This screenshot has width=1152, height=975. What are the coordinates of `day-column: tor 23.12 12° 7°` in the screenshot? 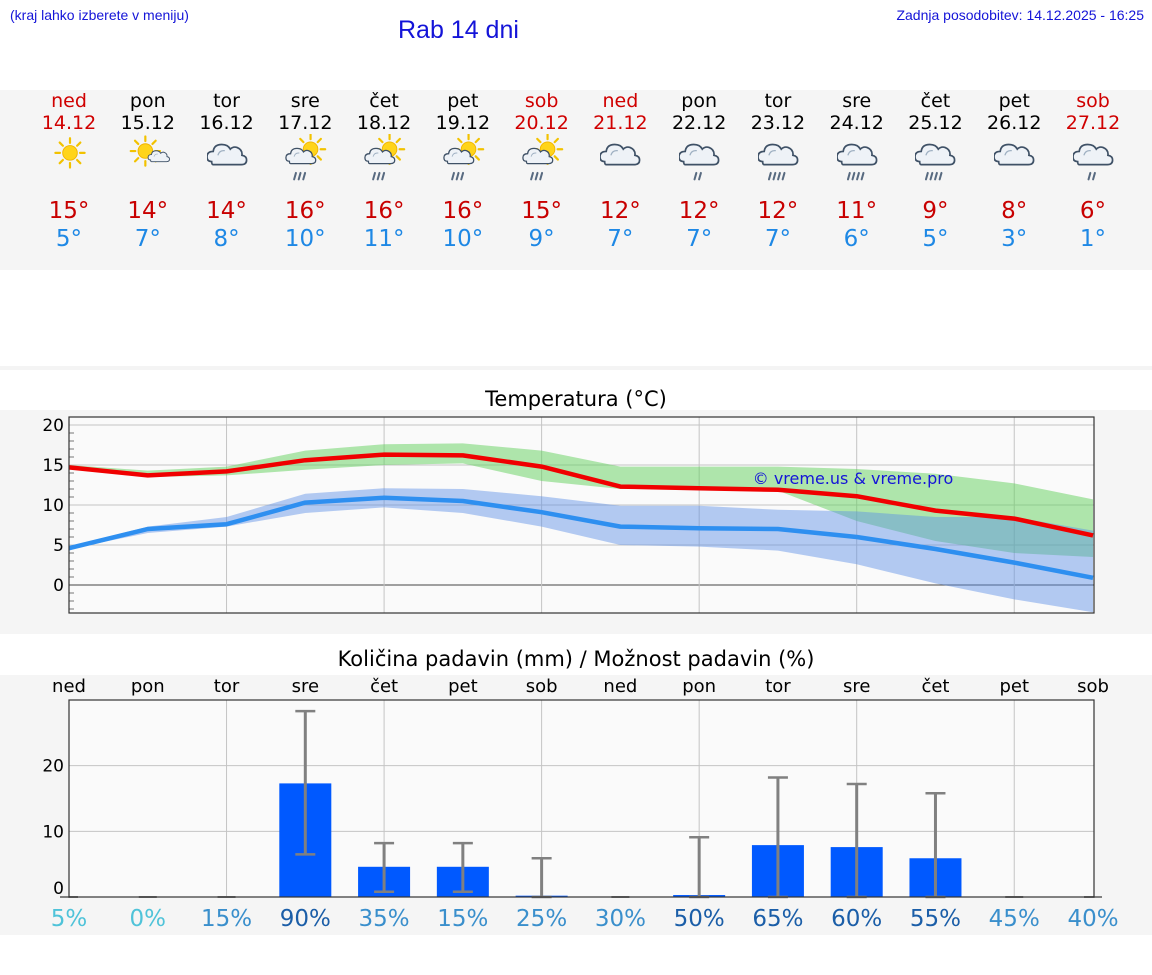 It's located at (778, 180).